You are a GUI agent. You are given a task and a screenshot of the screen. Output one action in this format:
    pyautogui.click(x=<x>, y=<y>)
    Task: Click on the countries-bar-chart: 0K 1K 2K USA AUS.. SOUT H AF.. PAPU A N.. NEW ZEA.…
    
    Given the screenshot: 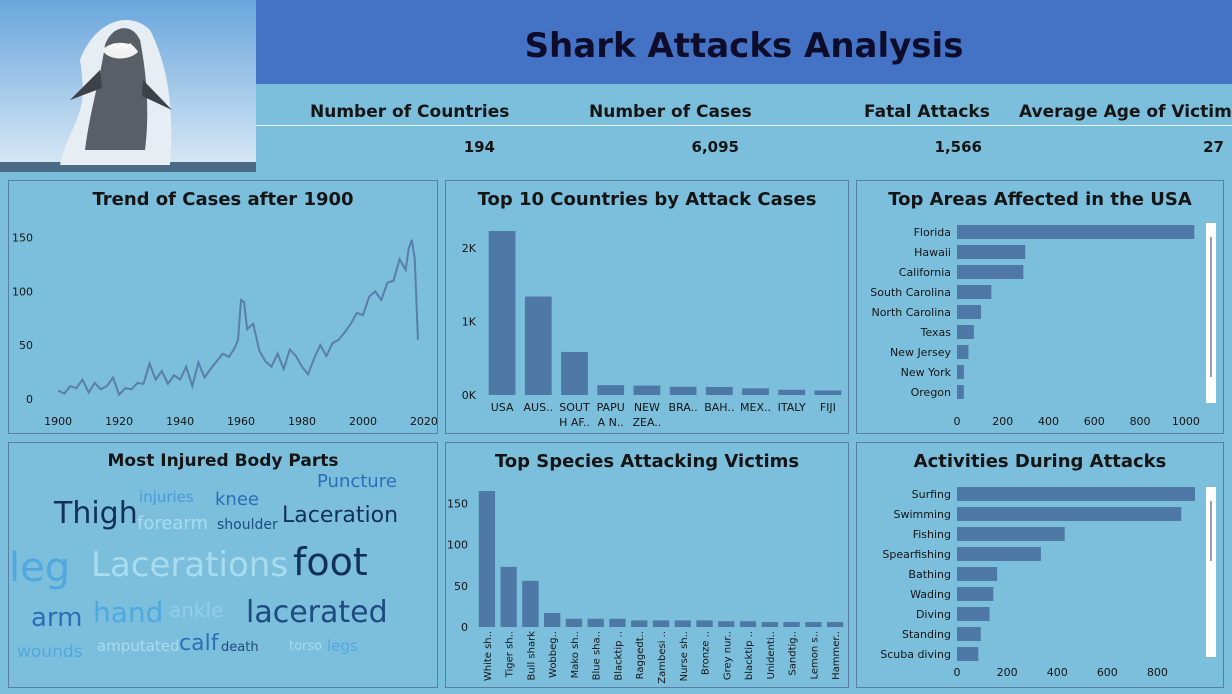 What is the action you would take?
    pyautogui.click(x=652, y=330)
    